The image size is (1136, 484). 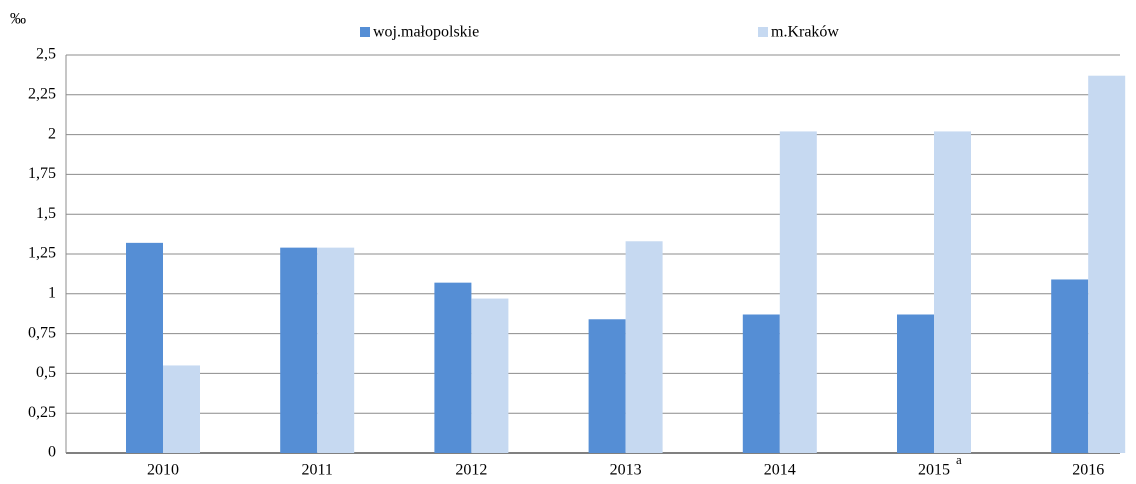 What do you see at coordinates (471, 470) in the screenshot?
I see `x-tick-label: 2012` at bounding box center [471, 470].